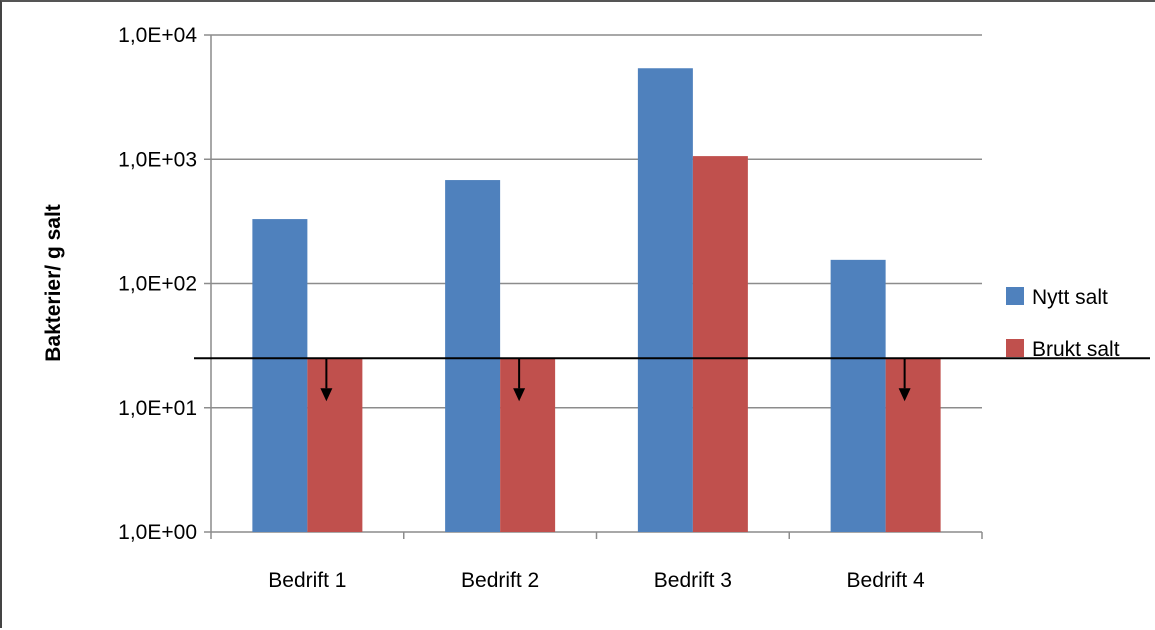 Image resolution: width=1155 pixels, height=630 pixels. Describe the element at coordinates (157, 408) in the screenshot. I see `y-tick-label: 1,0E+01` at that location.